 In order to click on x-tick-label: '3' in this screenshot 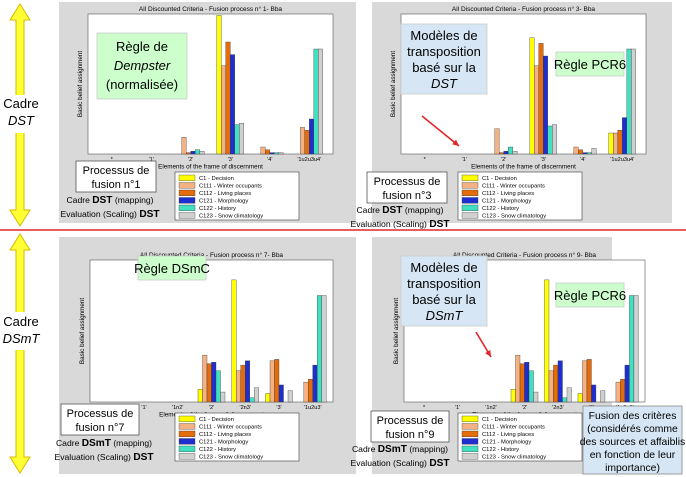, I will do `click(230, 160)`.